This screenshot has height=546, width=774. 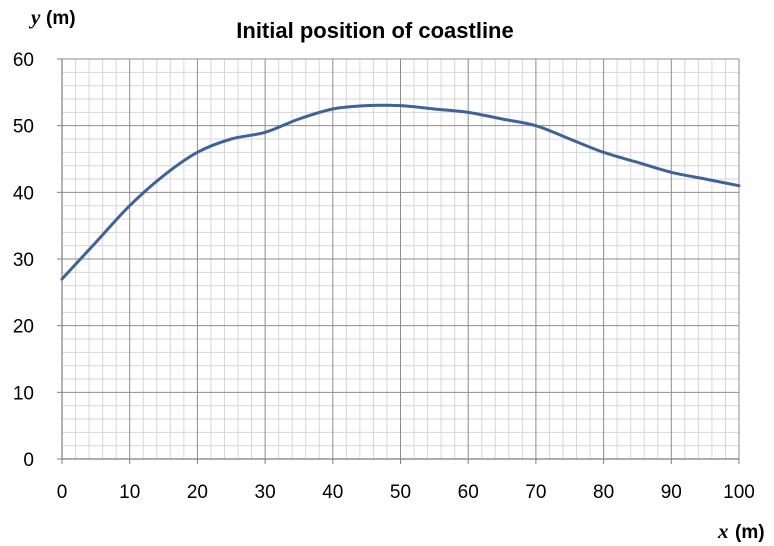 I want to click on x-axis-variable: x, so click(x=723, y=531).